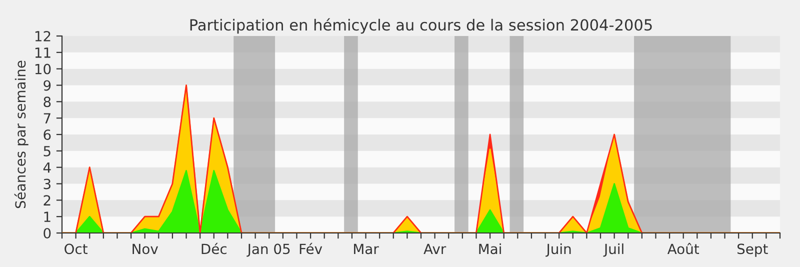 This screenshot has height=267, width=800. Describe the element at coordinates (47, 200) in the screenshot. I see `y-tick-label: 2` at that location.